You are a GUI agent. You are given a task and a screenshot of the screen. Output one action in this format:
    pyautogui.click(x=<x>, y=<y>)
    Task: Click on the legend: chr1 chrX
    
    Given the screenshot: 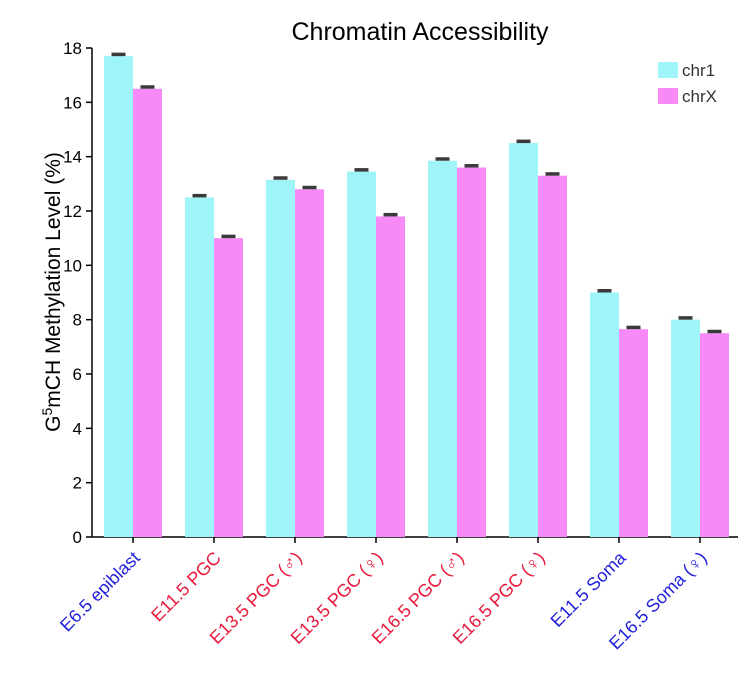 What is the action you would take?
    pyautogui.click(x=687, y=83)
    